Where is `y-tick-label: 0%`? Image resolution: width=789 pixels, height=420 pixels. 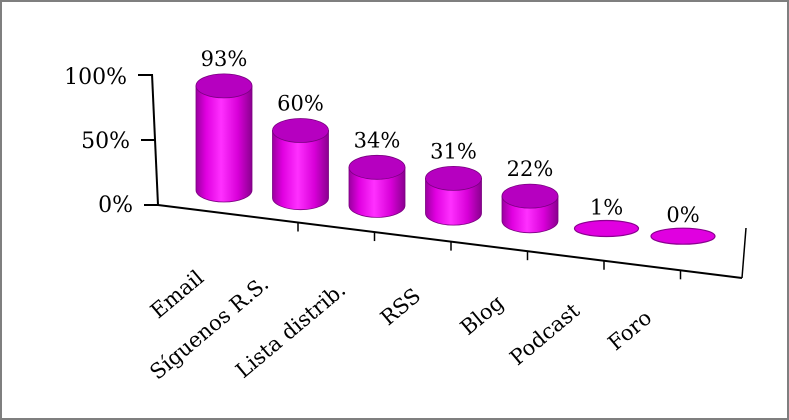
y-tick-label: 0% is located at coordinates (115, 205).